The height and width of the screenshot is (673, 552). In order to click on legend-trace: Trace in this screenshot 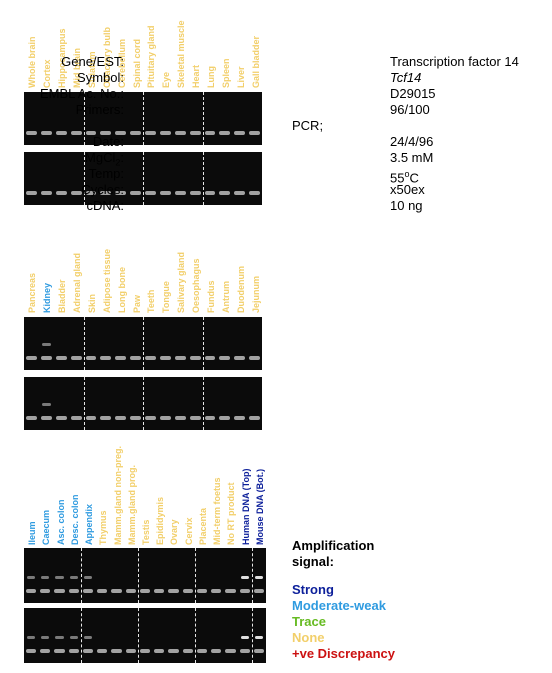, I will do `click(309, 621)`.